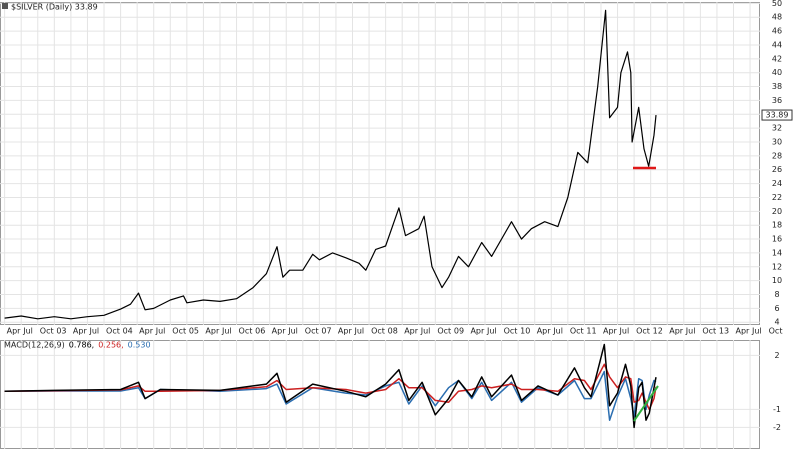 This screenshot has width=800, height=460. I want to click on y-tick-label: 40, so click(777, 72).